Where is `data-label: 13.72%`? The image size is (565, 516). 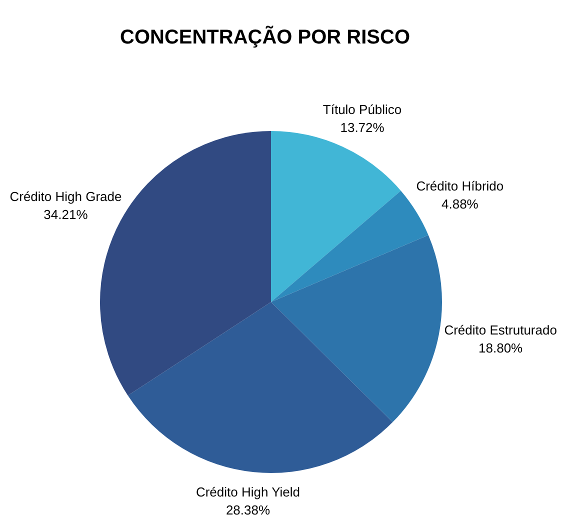 data-label: 13.72% is located at coordinates (362, 127).